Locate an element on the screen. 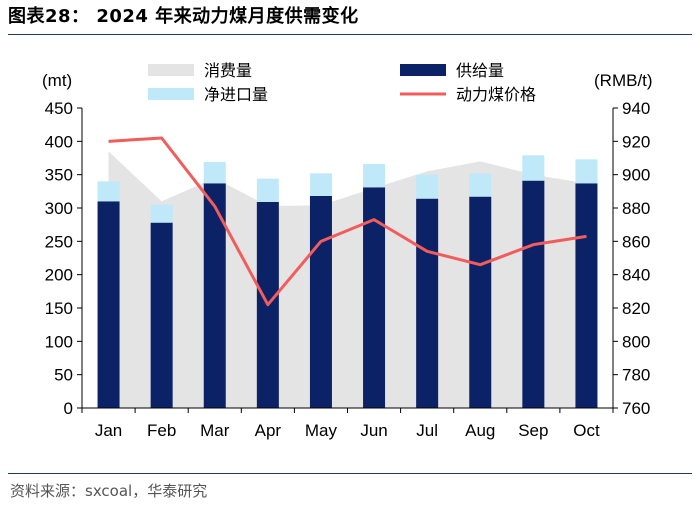 Image resolution: width=700 pixels, height=508 pixels. x-tick-label: Jun is located at coordinates (373, 430).